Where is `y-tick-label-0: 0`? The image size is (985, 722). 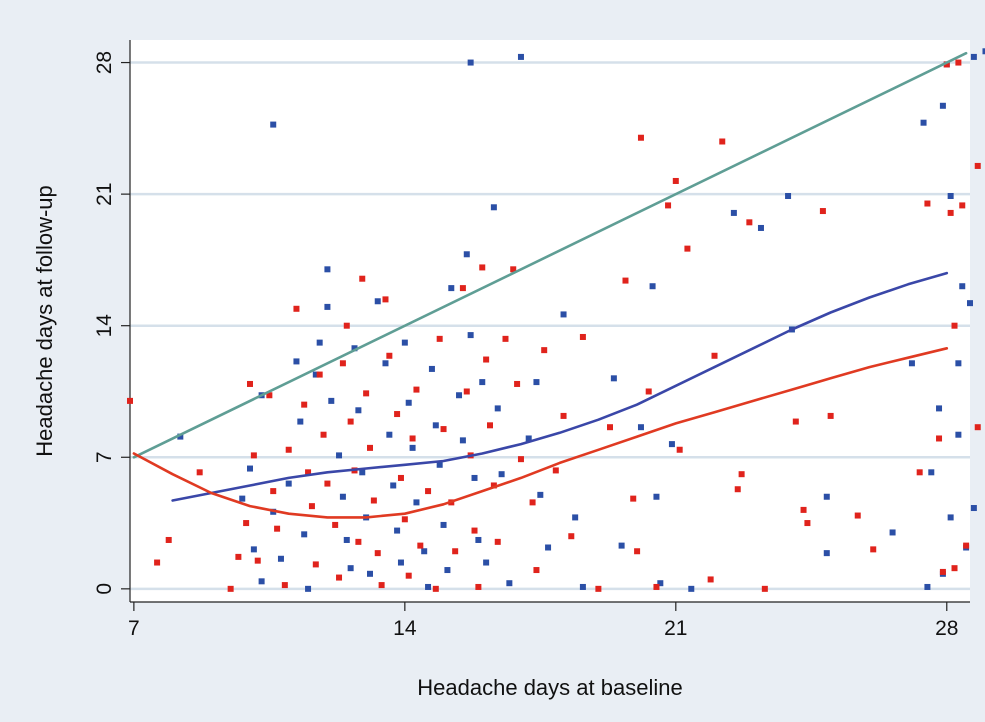 y-tick-label-0: 0 is located at coordinates (104, 589).